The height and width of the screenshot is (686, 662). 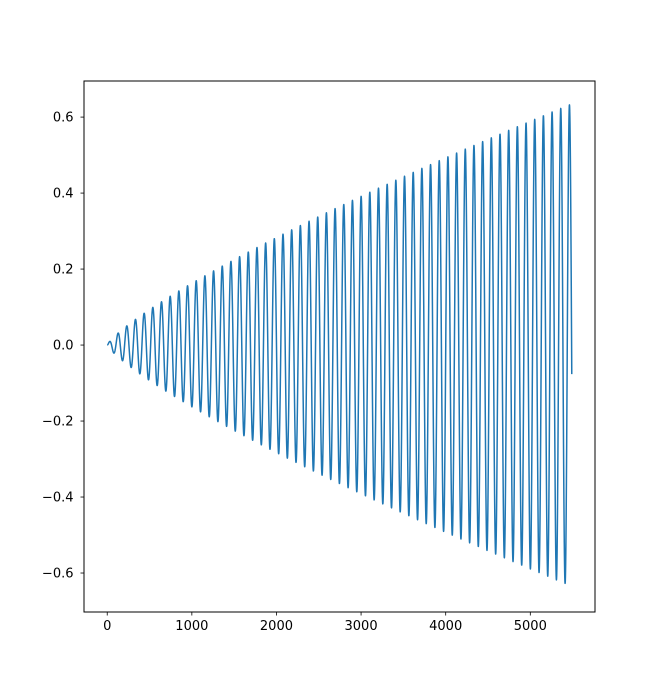 What do you see at coordinates (63, 194) in the screenshot?
I see `y-tick-label: 0.4` at bounding box center [63, 194].